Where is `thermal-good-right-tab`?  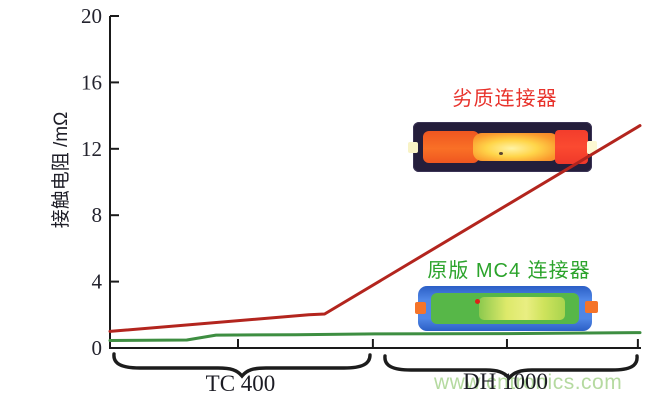
thermal-good-right-tab is located at coordinates (591, 307).